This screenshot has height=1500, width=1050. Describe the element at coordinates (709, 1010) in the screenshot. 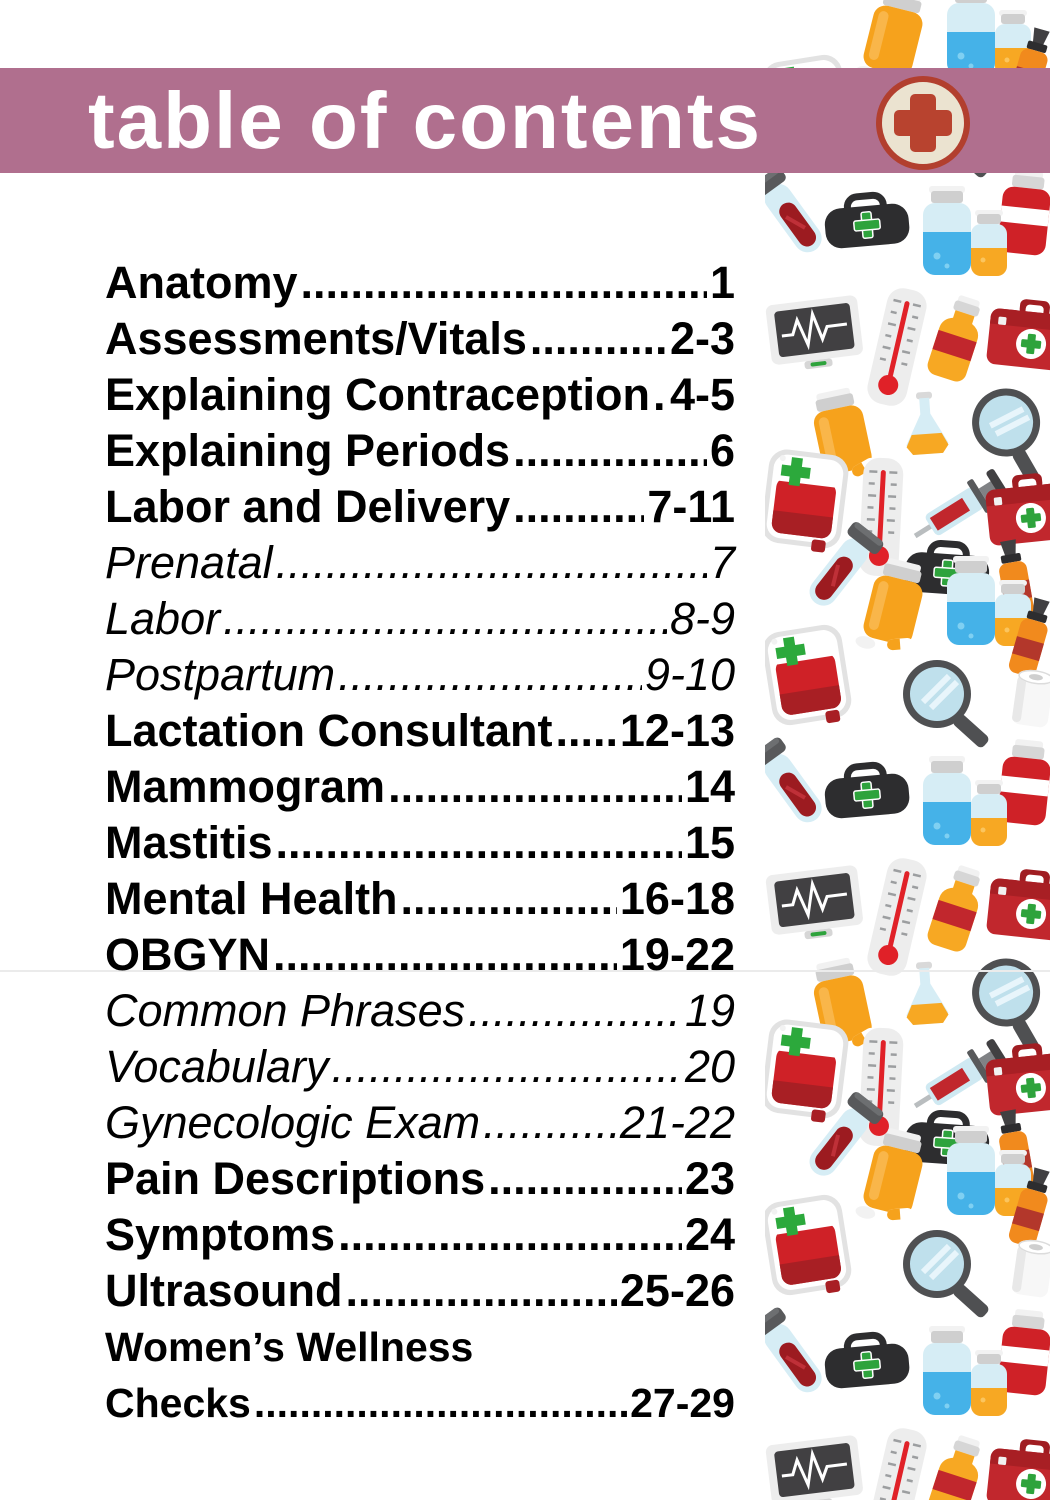

I see `toc-page-number: 19` at that location.